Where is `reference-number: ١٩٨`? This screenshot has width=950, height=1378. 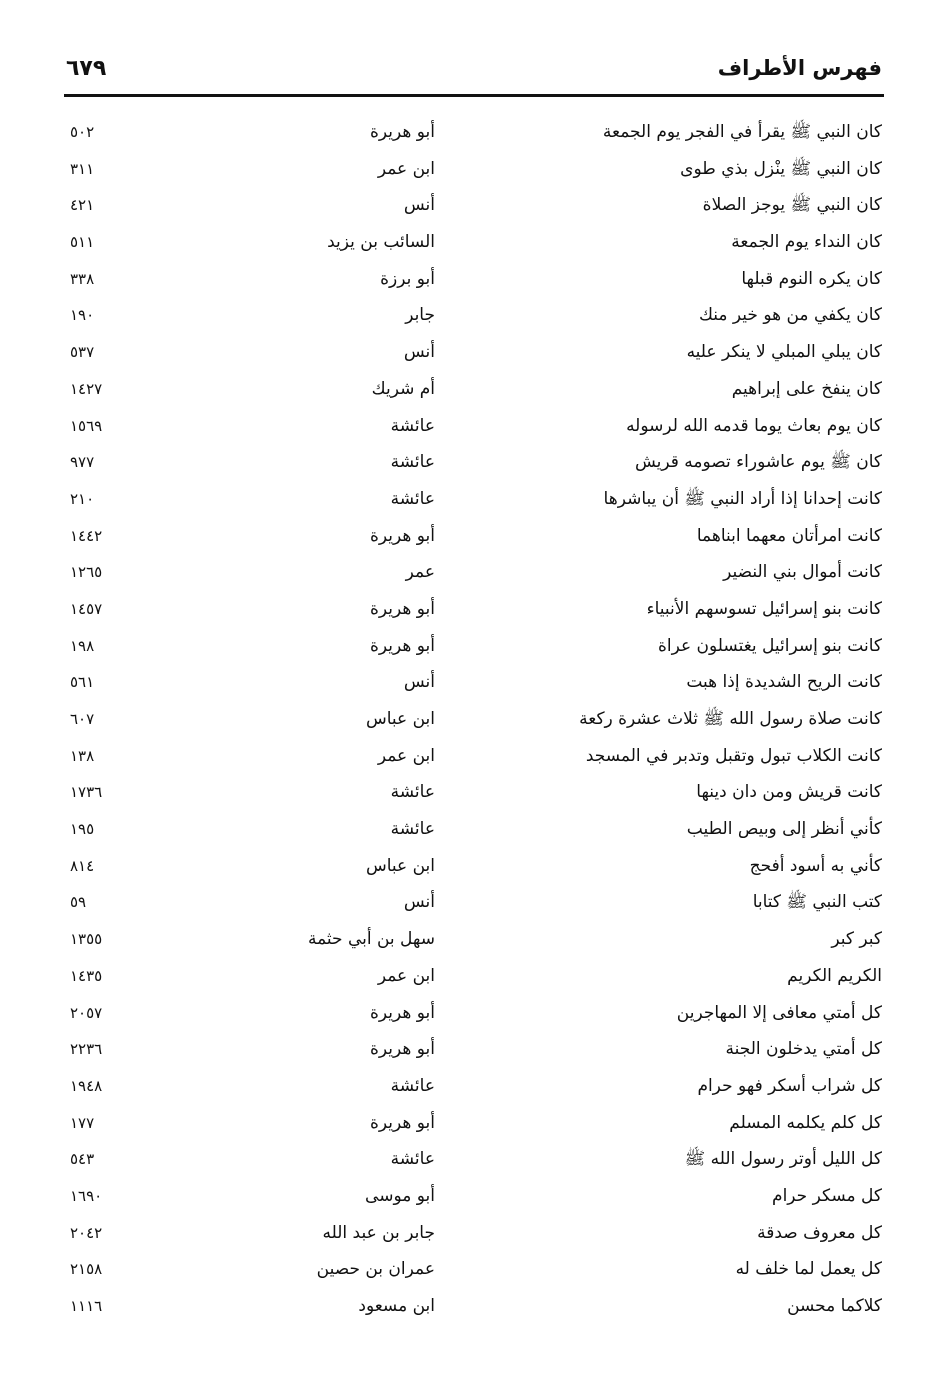 reference-number: ١٩٨ is located at coordinates (82, 645).